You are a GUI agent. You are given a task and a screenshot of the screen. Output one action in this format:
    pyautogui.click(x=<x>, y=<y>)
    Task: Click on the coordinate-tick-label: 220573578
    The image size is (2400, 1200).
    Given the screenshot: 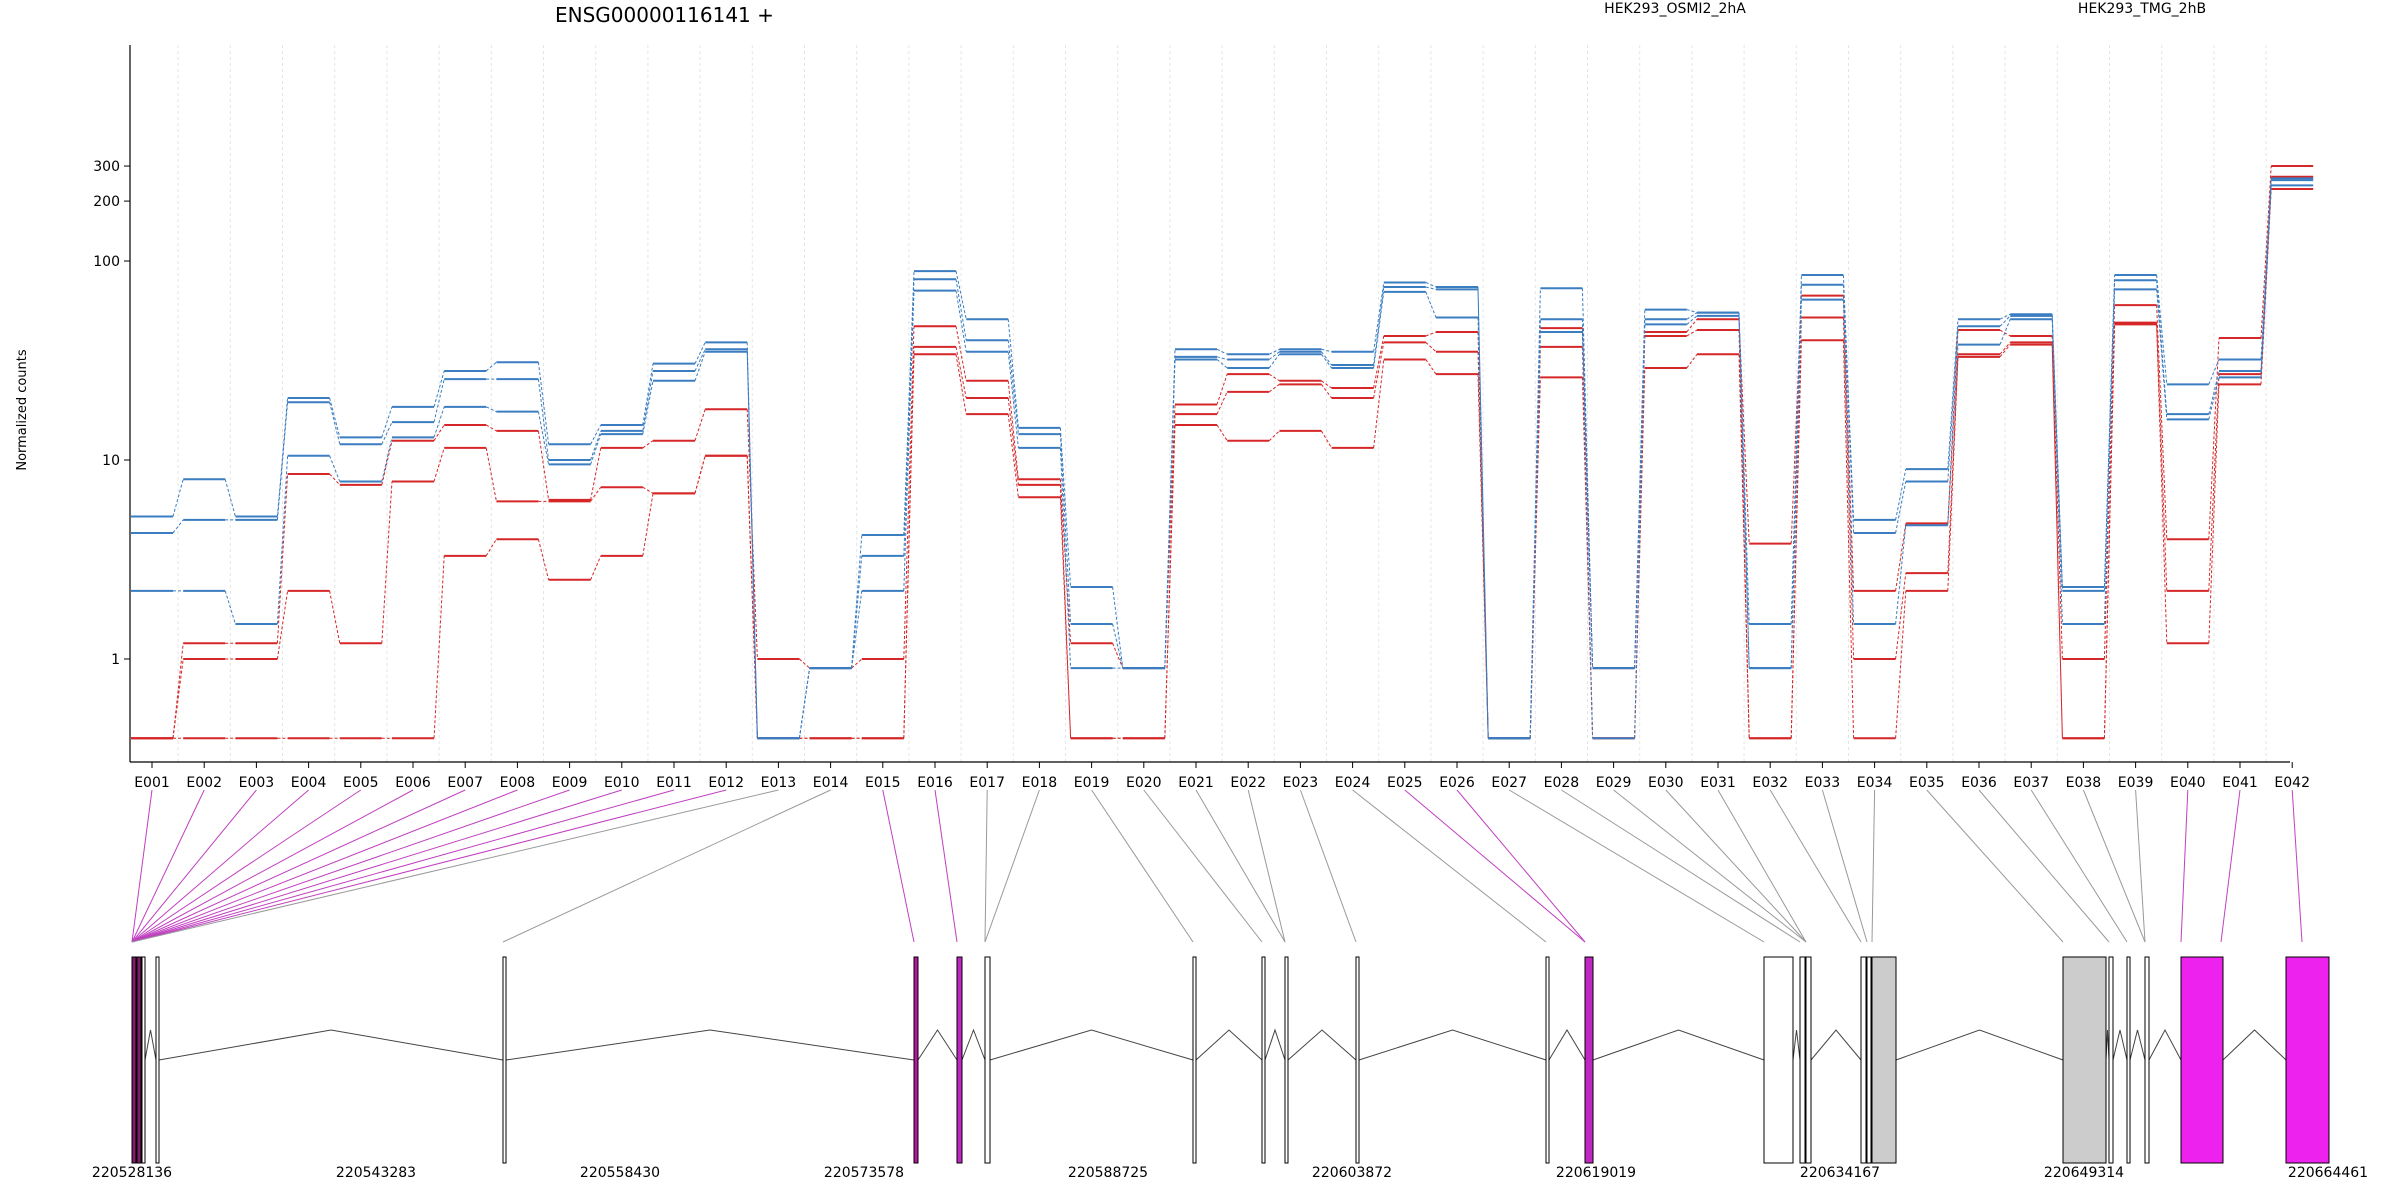 What is the action you would take?
    pyautogui.click(x=864, y=1173)
    